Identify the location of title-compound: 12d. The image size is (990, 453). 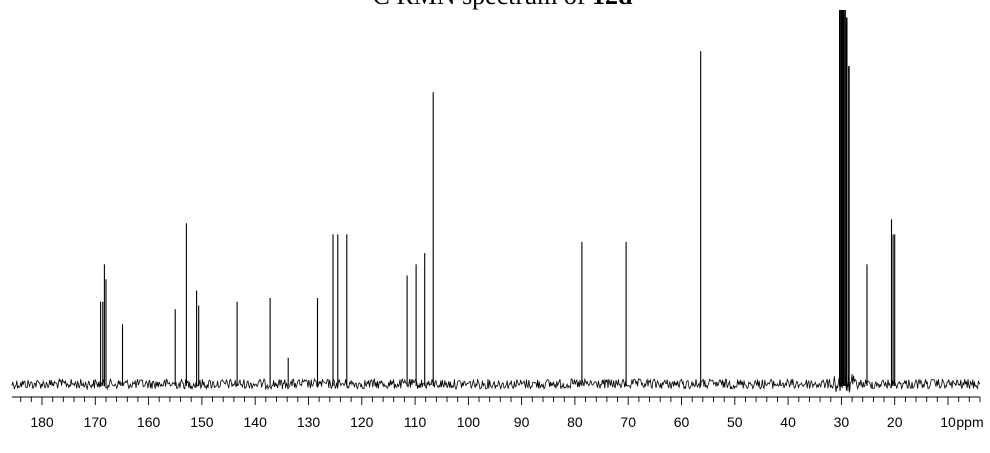
(612, 5).